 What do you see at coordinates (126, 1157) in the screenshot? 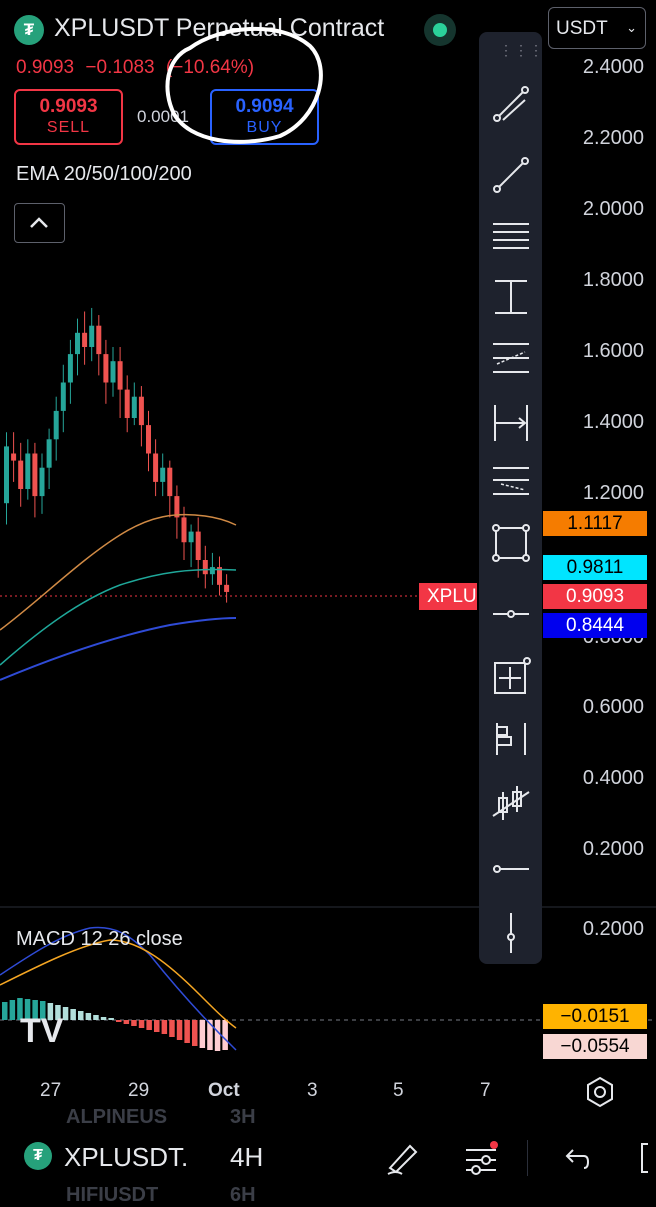
I see `bottom-symbol-button: XPLUSDT.` at bounding box center [126, 1157].